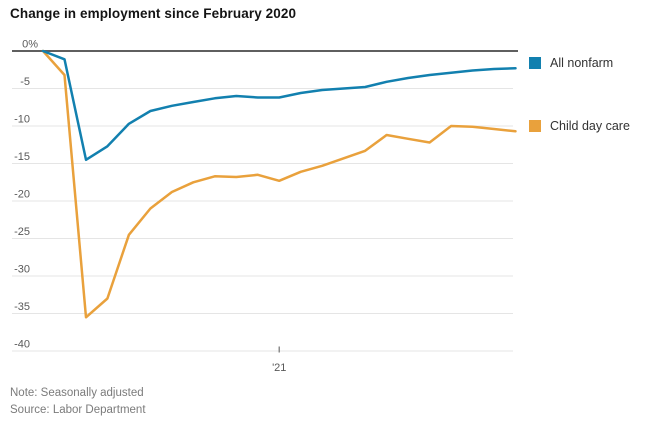 This screenshot has width=659, height=427. I want to click on child-day-care-swatch-icon, so click(535, 126).